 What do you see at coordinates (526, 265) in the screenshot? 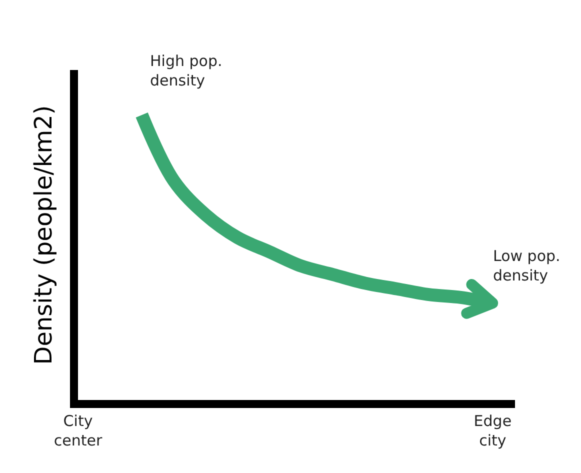
I see `annotation: Low pop. density` at bounding box center [526, 265].